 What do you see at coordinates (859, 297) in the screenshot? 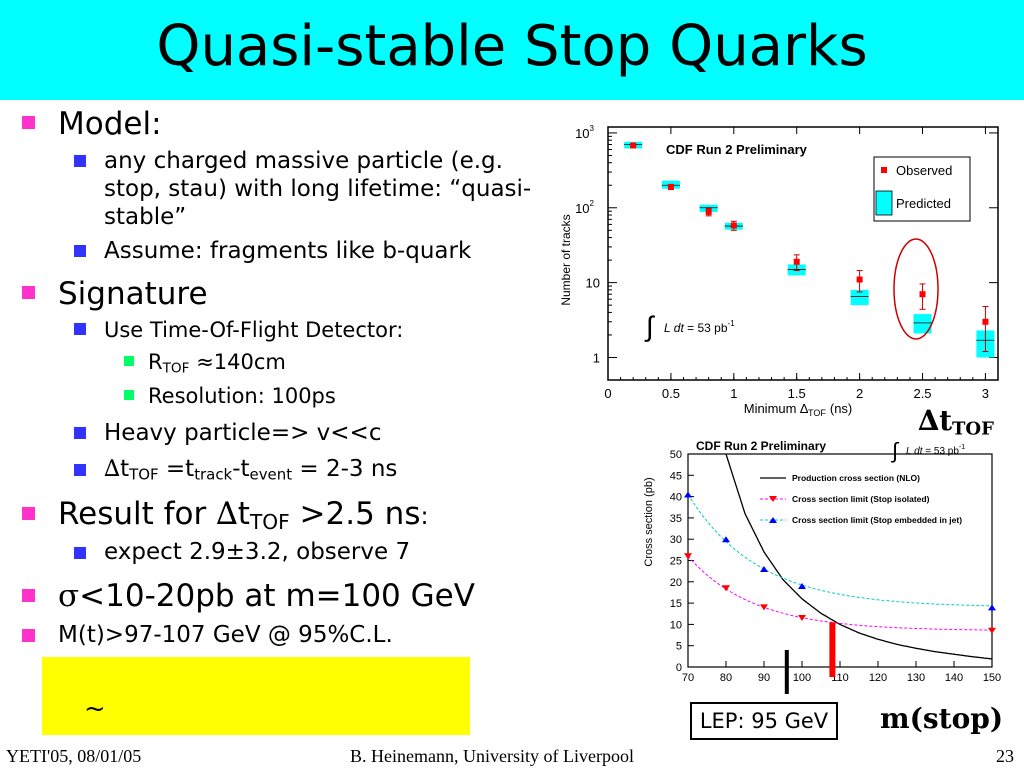
I see `predicted-box` at bounding box center [859, 297].